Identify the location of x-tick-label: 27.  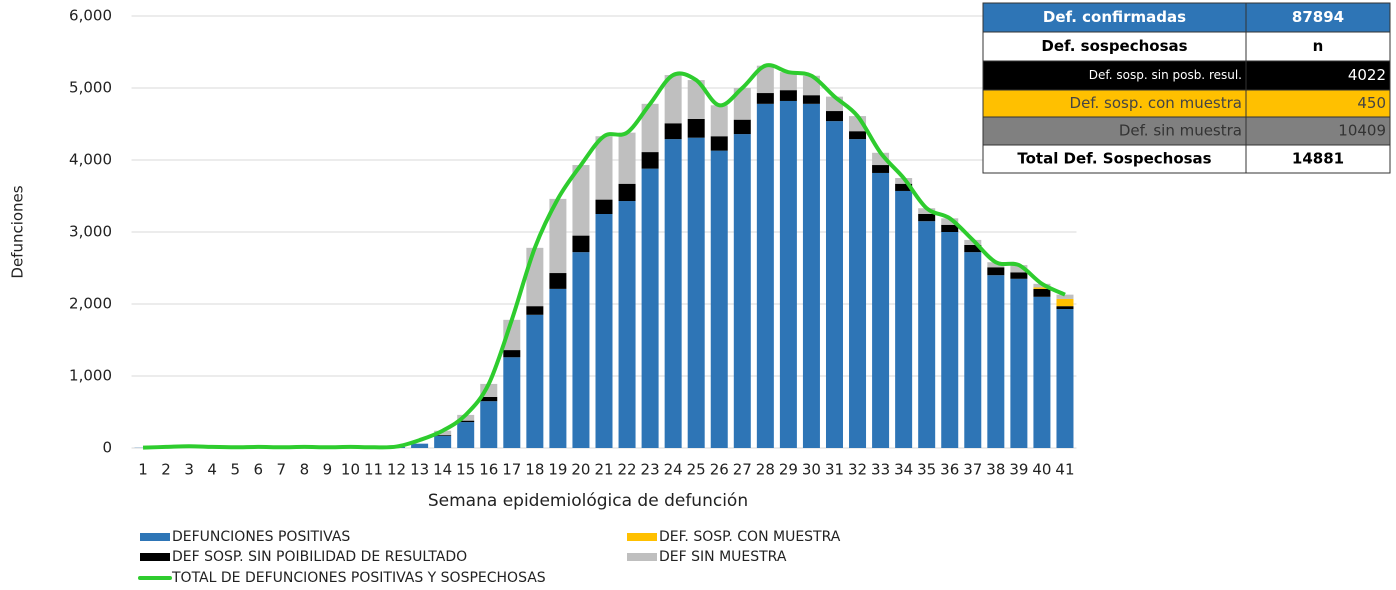
(742, 470).